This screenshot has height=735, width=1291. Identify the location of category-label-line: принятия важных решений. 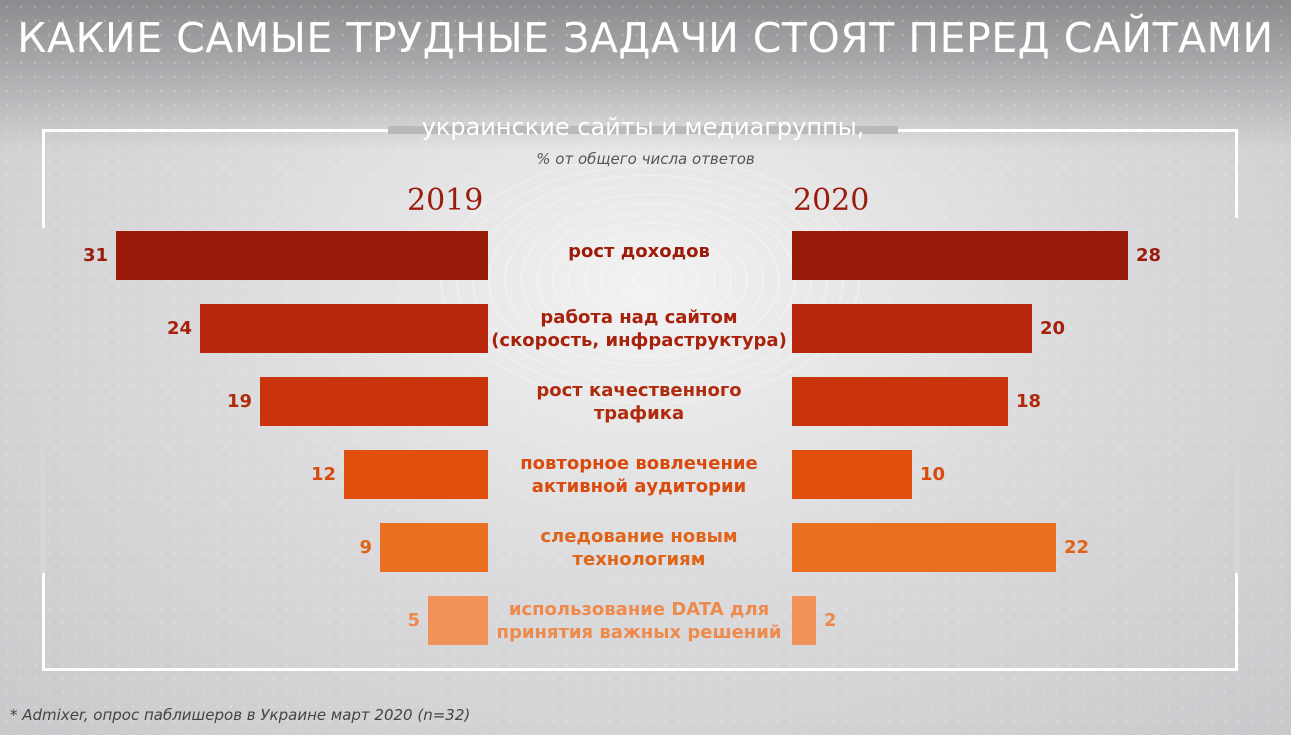
(639, 632).